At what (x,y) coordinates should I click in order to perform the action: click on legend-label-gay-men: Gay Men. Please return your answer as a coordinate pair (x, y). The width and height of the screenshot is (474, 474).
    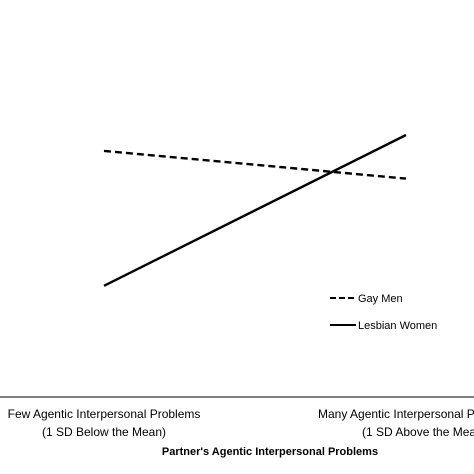
    Looking at the image, I should click on (380, 299).